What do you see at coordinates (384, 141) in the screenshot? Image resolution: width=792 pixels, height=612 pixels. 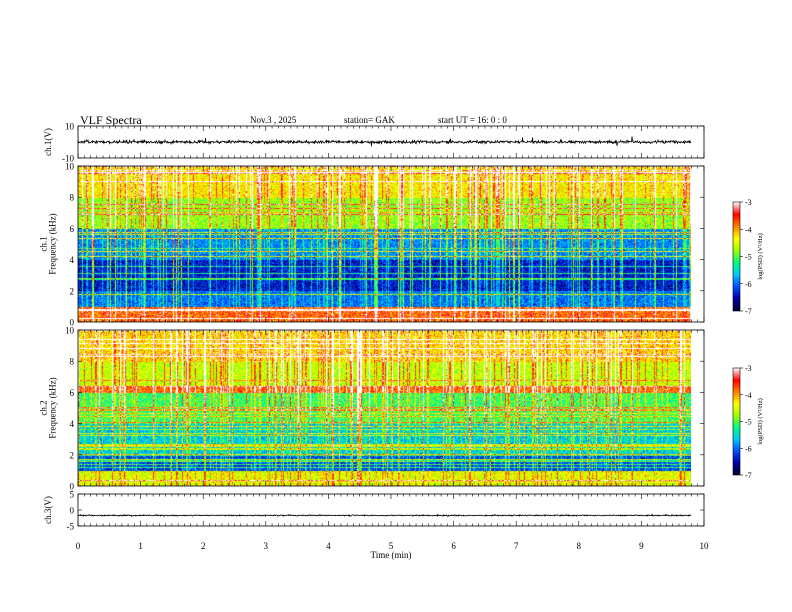 I see `ch1-waveform-line` at bounding box center [384, 141].